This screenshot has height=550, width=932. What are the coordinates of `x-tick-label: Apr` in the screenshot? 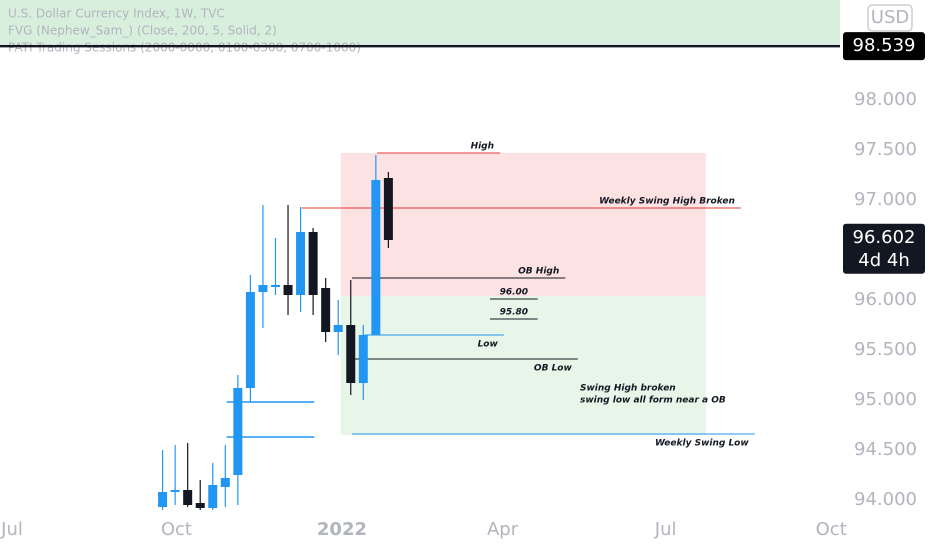 It's located at (503, 529).